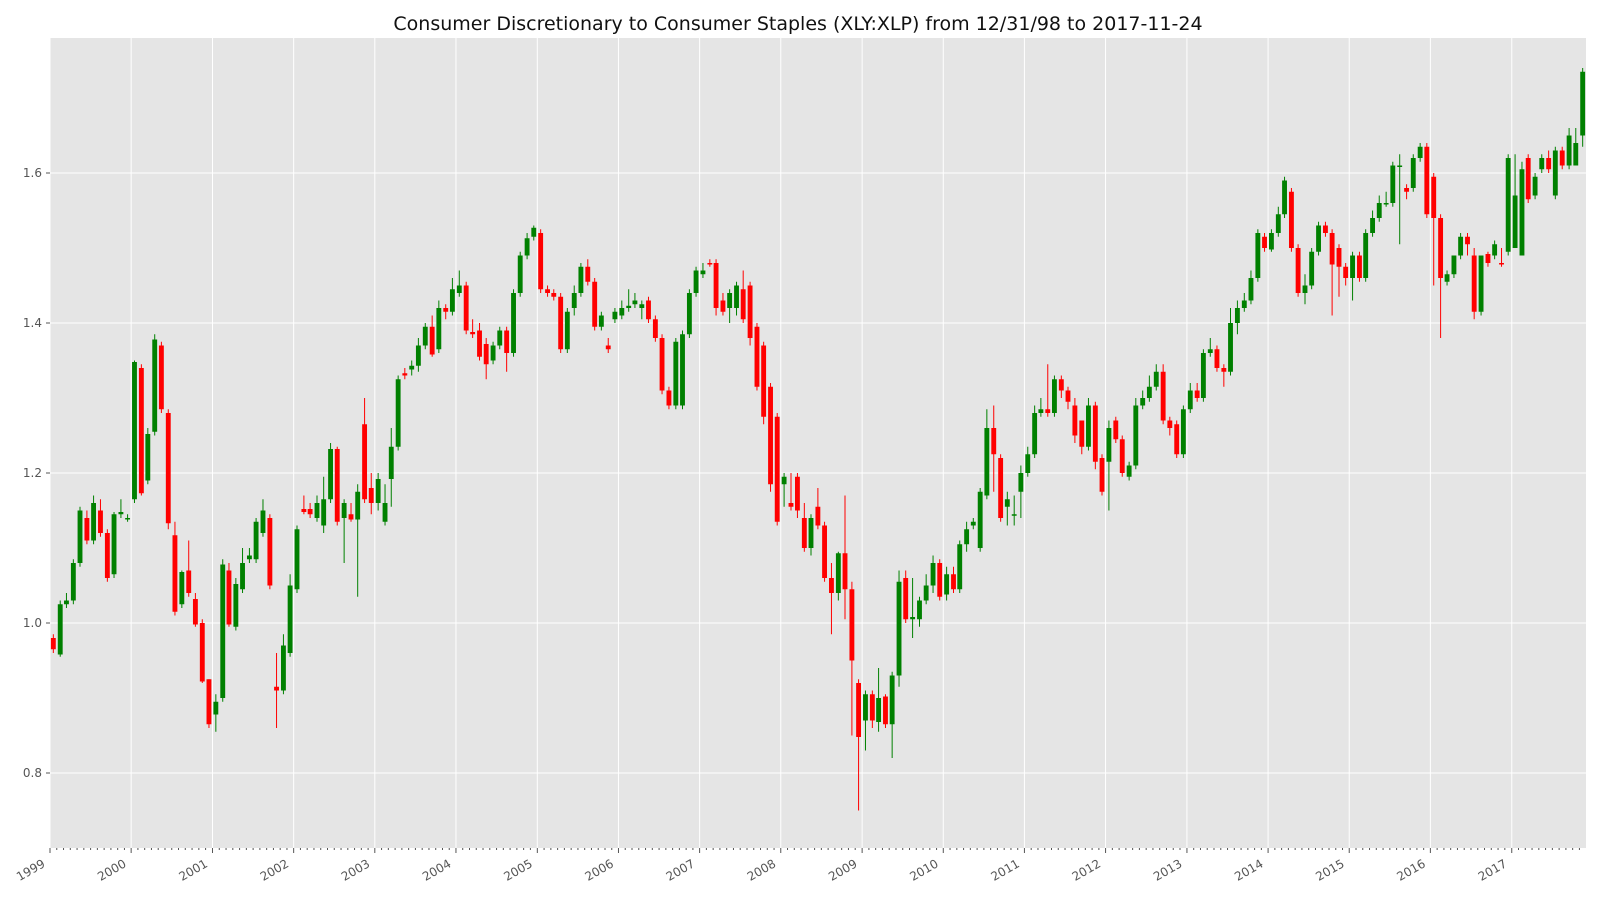 This screenshot has width=1600, height=900. Describe the element at coordinates (1167, 869) in the screenshot. I see `x-tick-label: 2013` at that location.